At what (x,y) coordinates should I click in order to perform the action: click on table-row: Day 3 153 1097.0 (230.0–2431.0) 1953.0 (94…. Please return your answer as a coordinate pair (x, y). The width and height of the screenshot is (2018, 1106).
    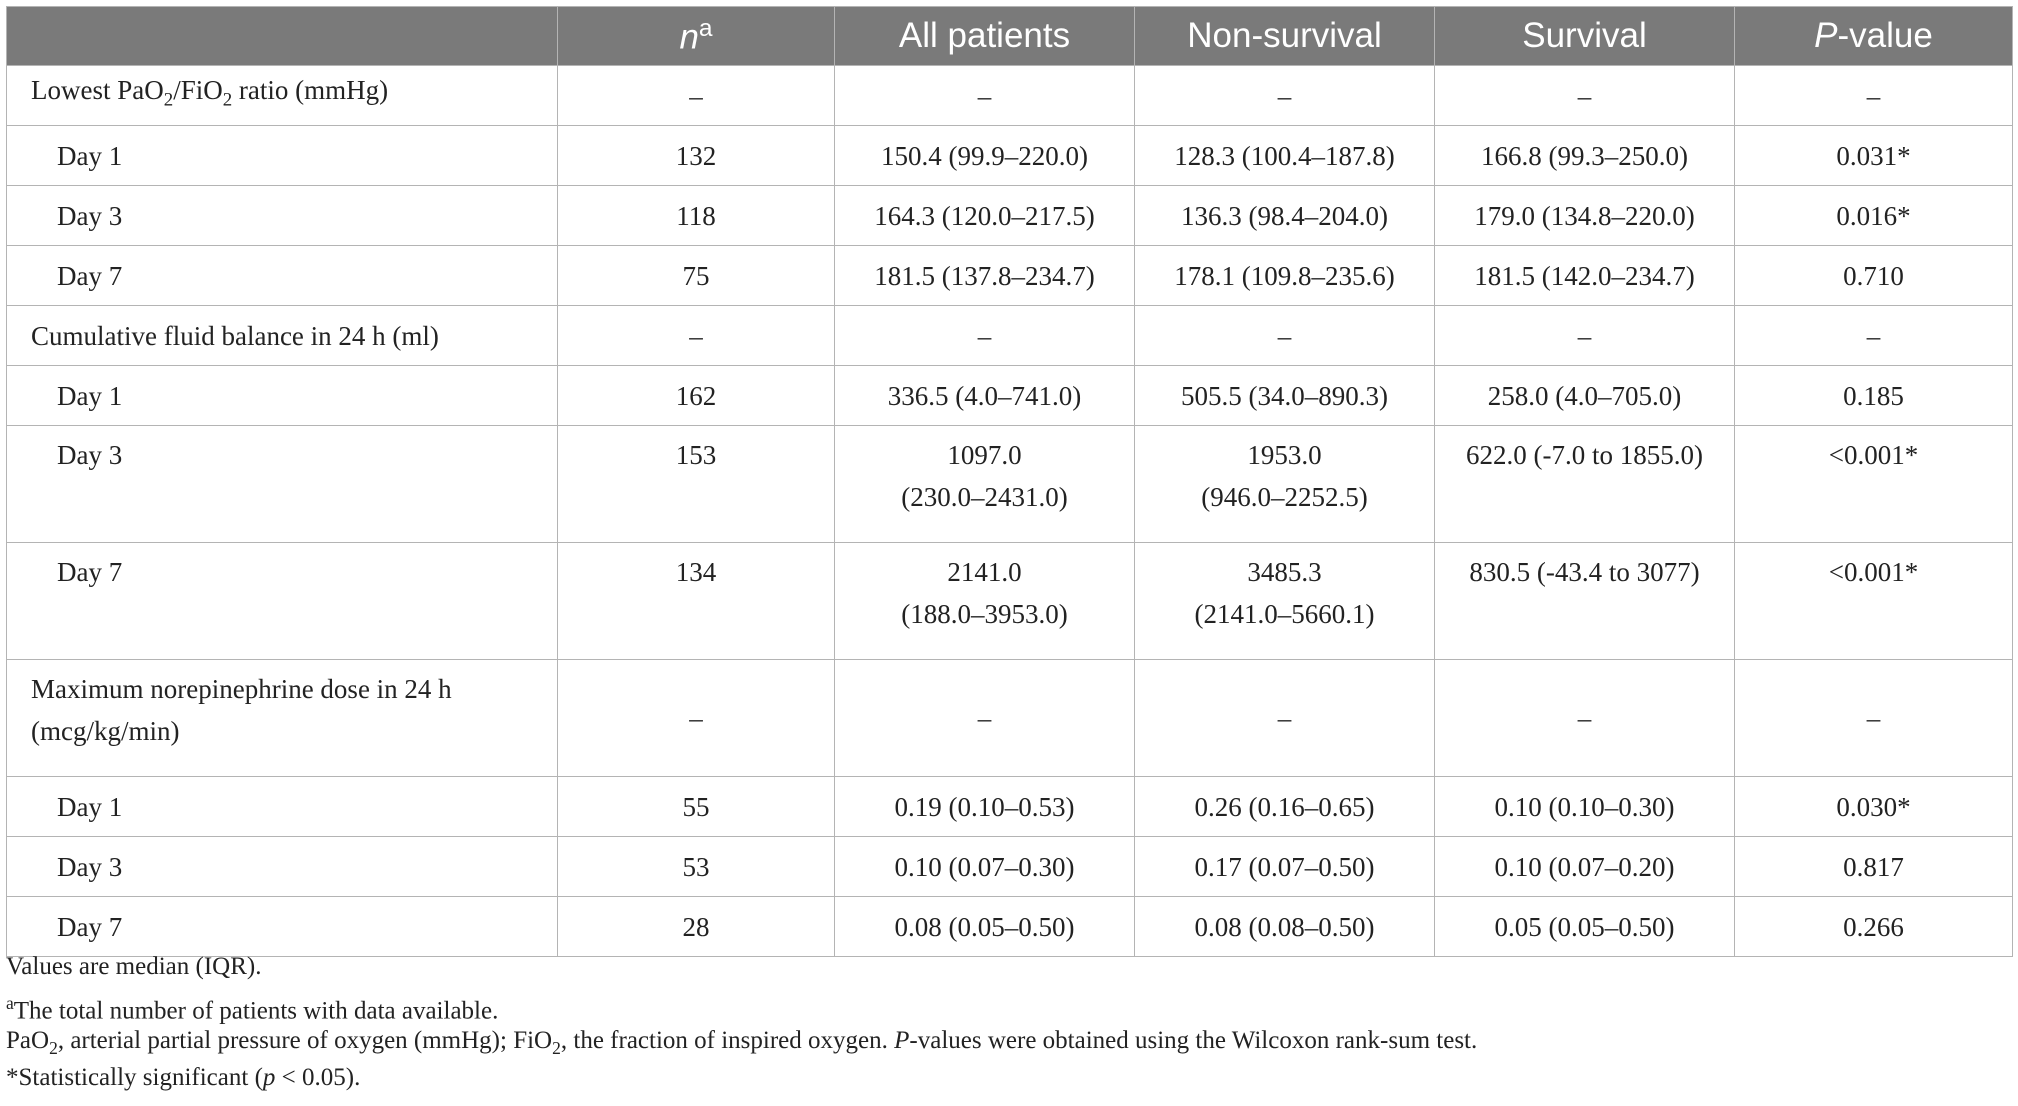
    Looking at the image, I should click on (1009, 484).